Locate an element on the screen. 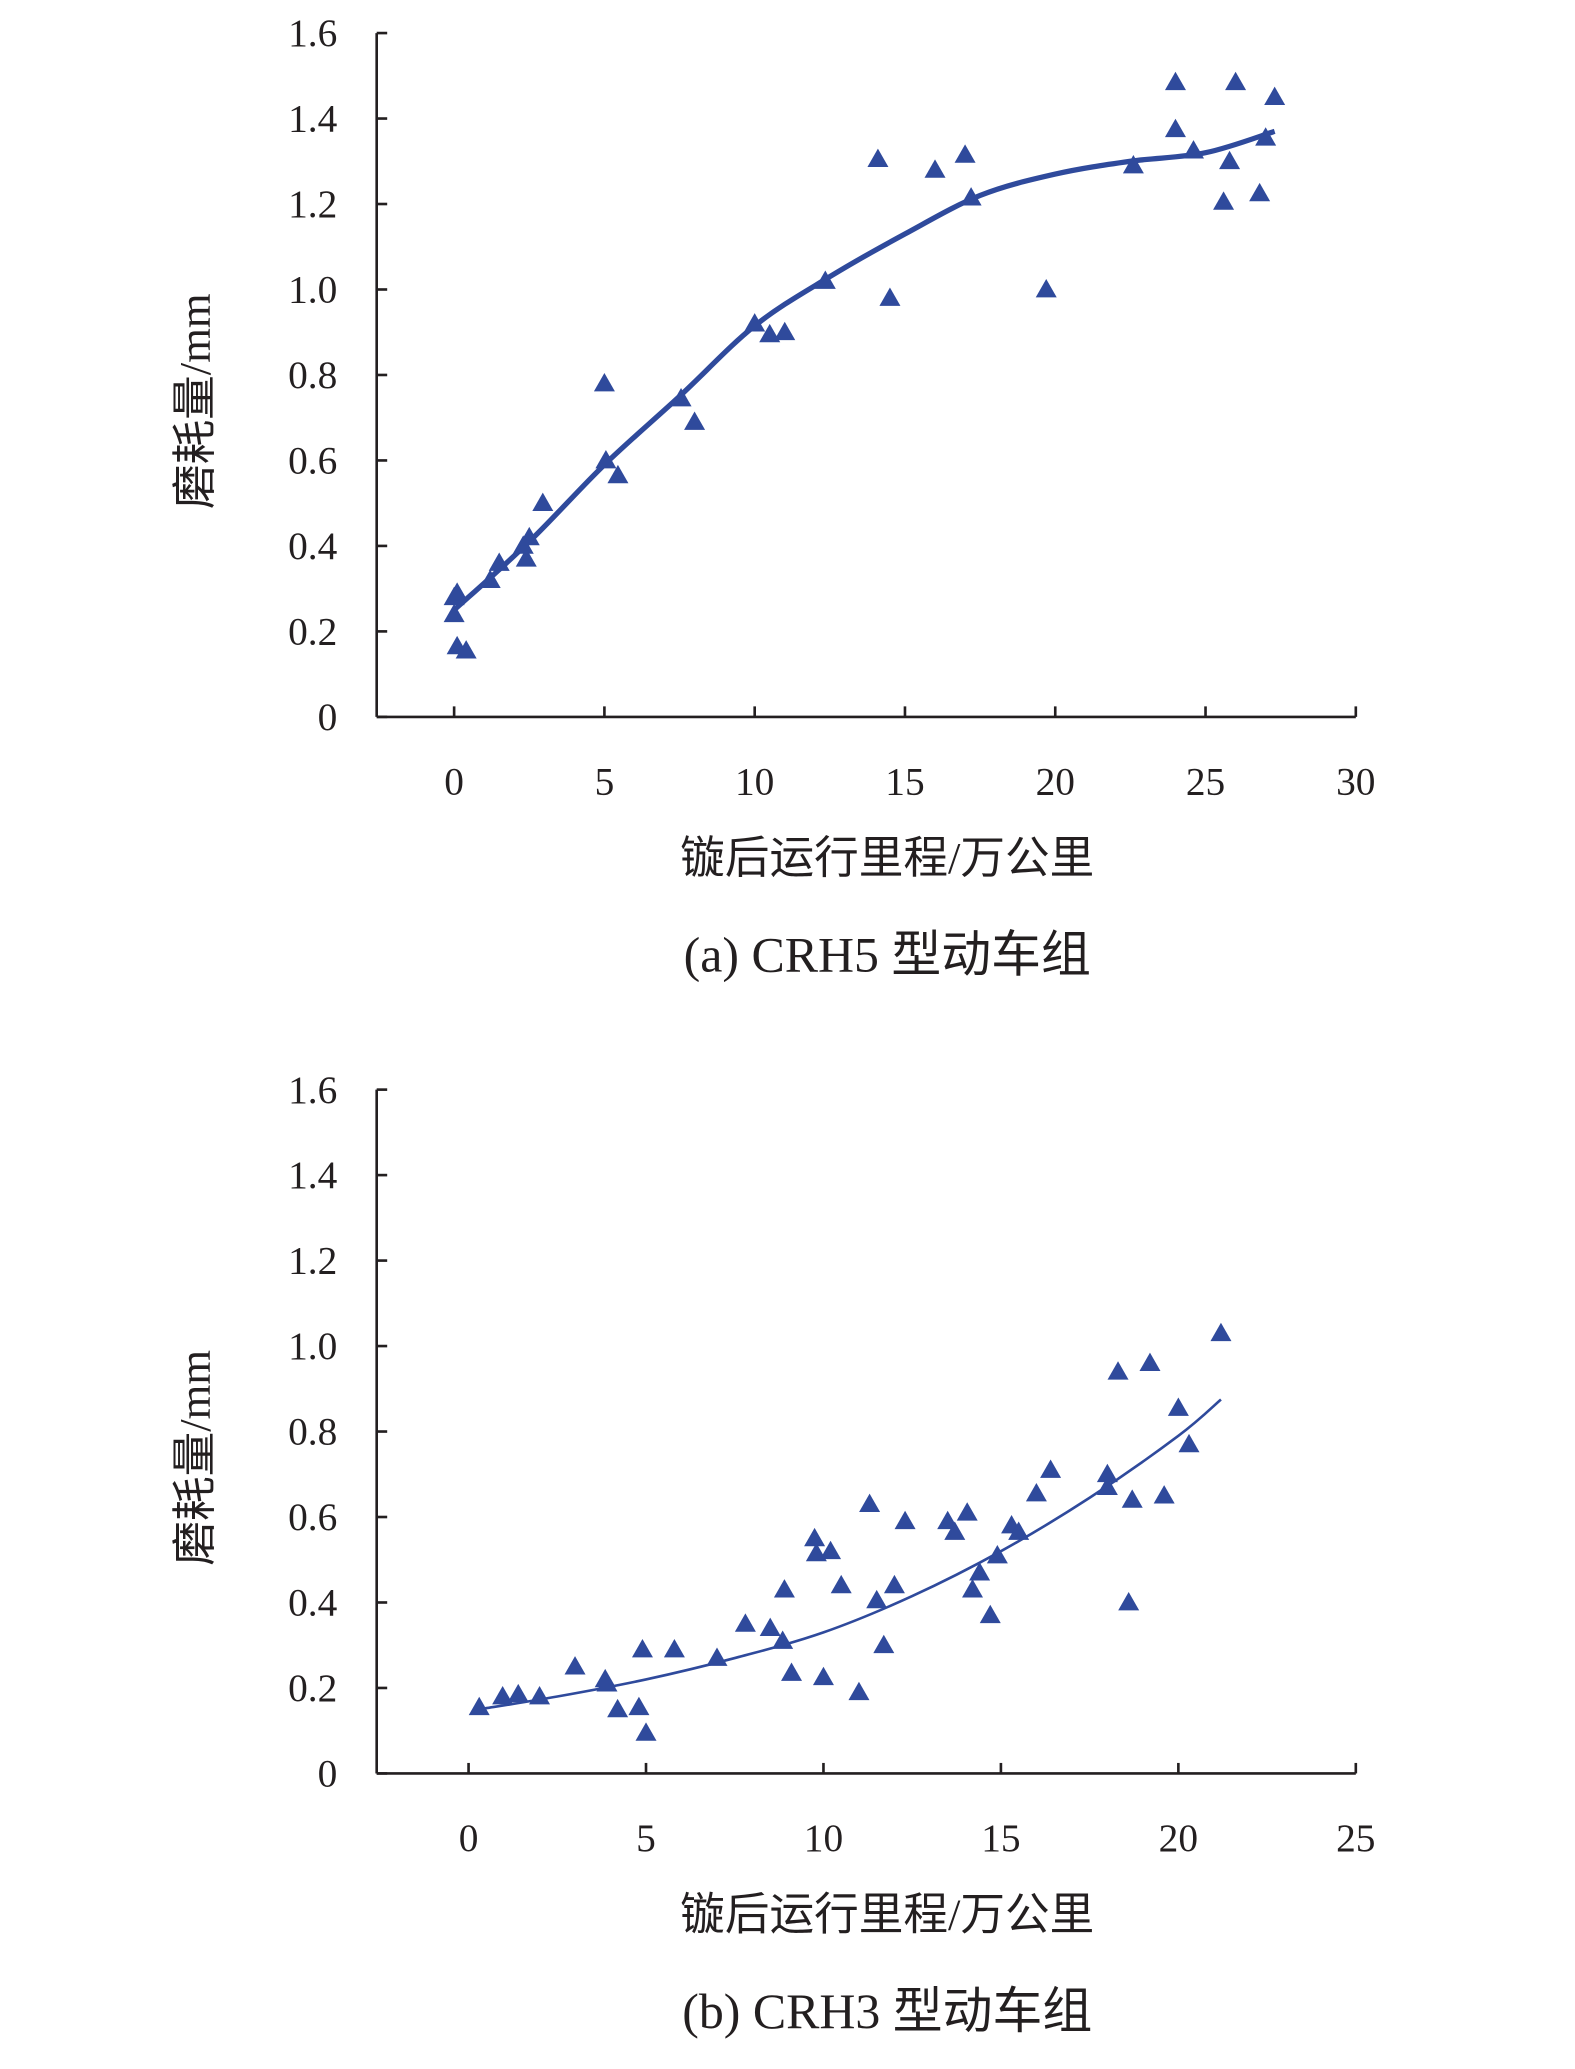 The image size is (1575, 2069). y-axis-label: 磨耗量/mm is located at coordinates (195, 401).